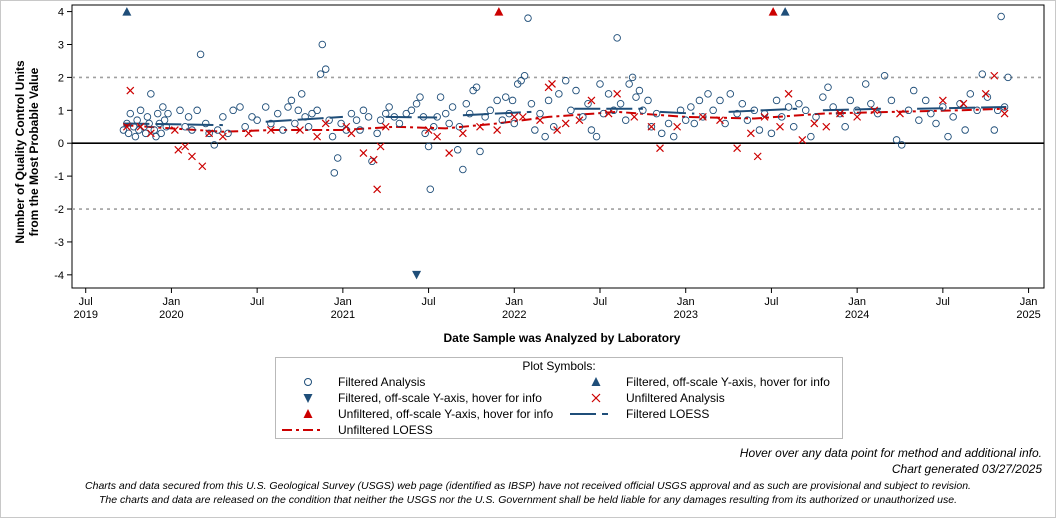  What do you see at coordinates (59, 276) in the screenshot?
I see `y-tick-label: -4` at bounding box center [59, 276].